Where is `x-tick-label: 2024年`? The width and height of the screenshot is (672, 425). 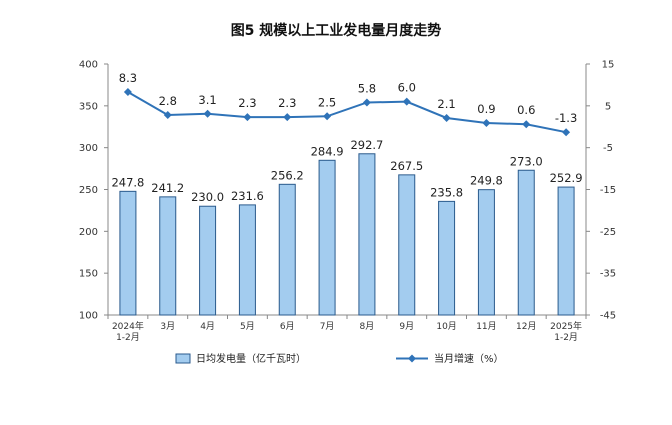
x-tick-label: 2024年 is located at coordinates (128, 326).